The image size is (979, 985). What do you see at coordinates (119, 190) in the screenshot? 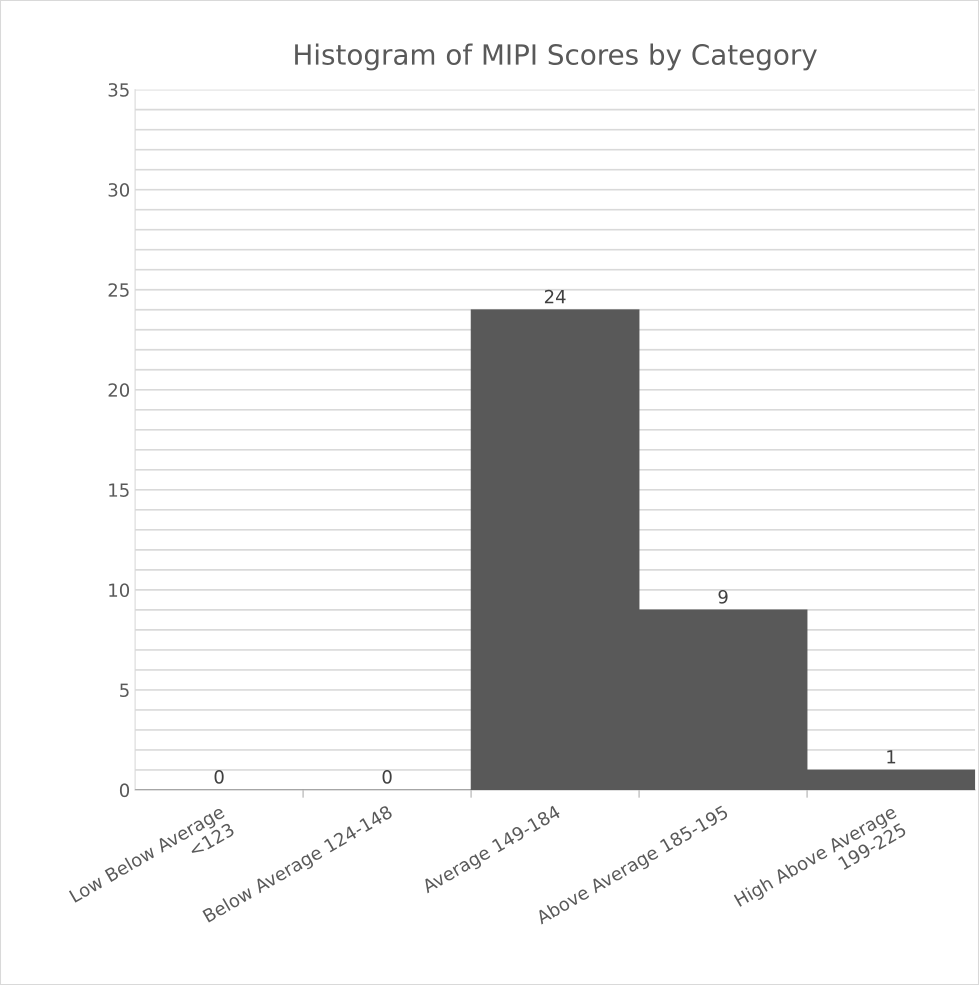
I see `y-tick-label: 30` at bounding box center [119, 190].